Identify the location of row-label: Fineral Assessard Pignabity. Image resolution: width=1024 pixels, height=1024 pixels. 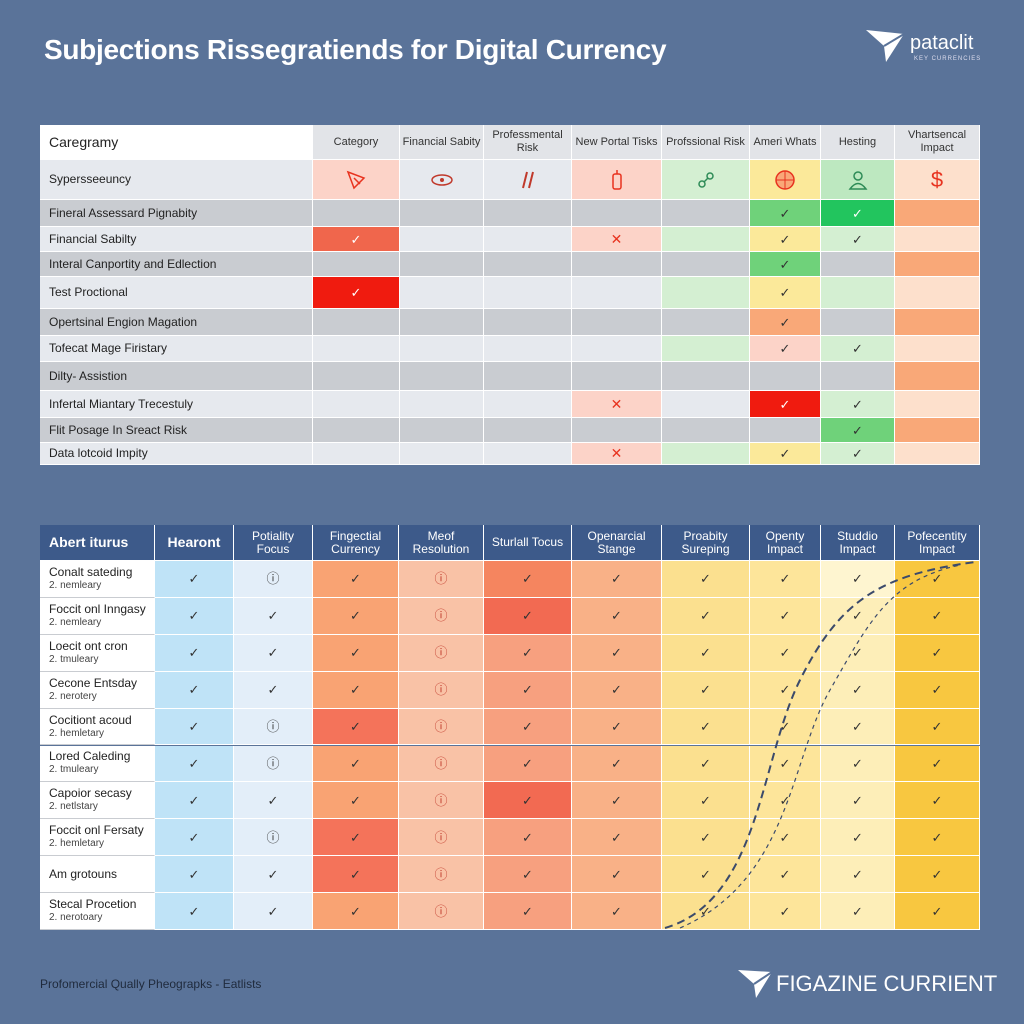
(176, 213).